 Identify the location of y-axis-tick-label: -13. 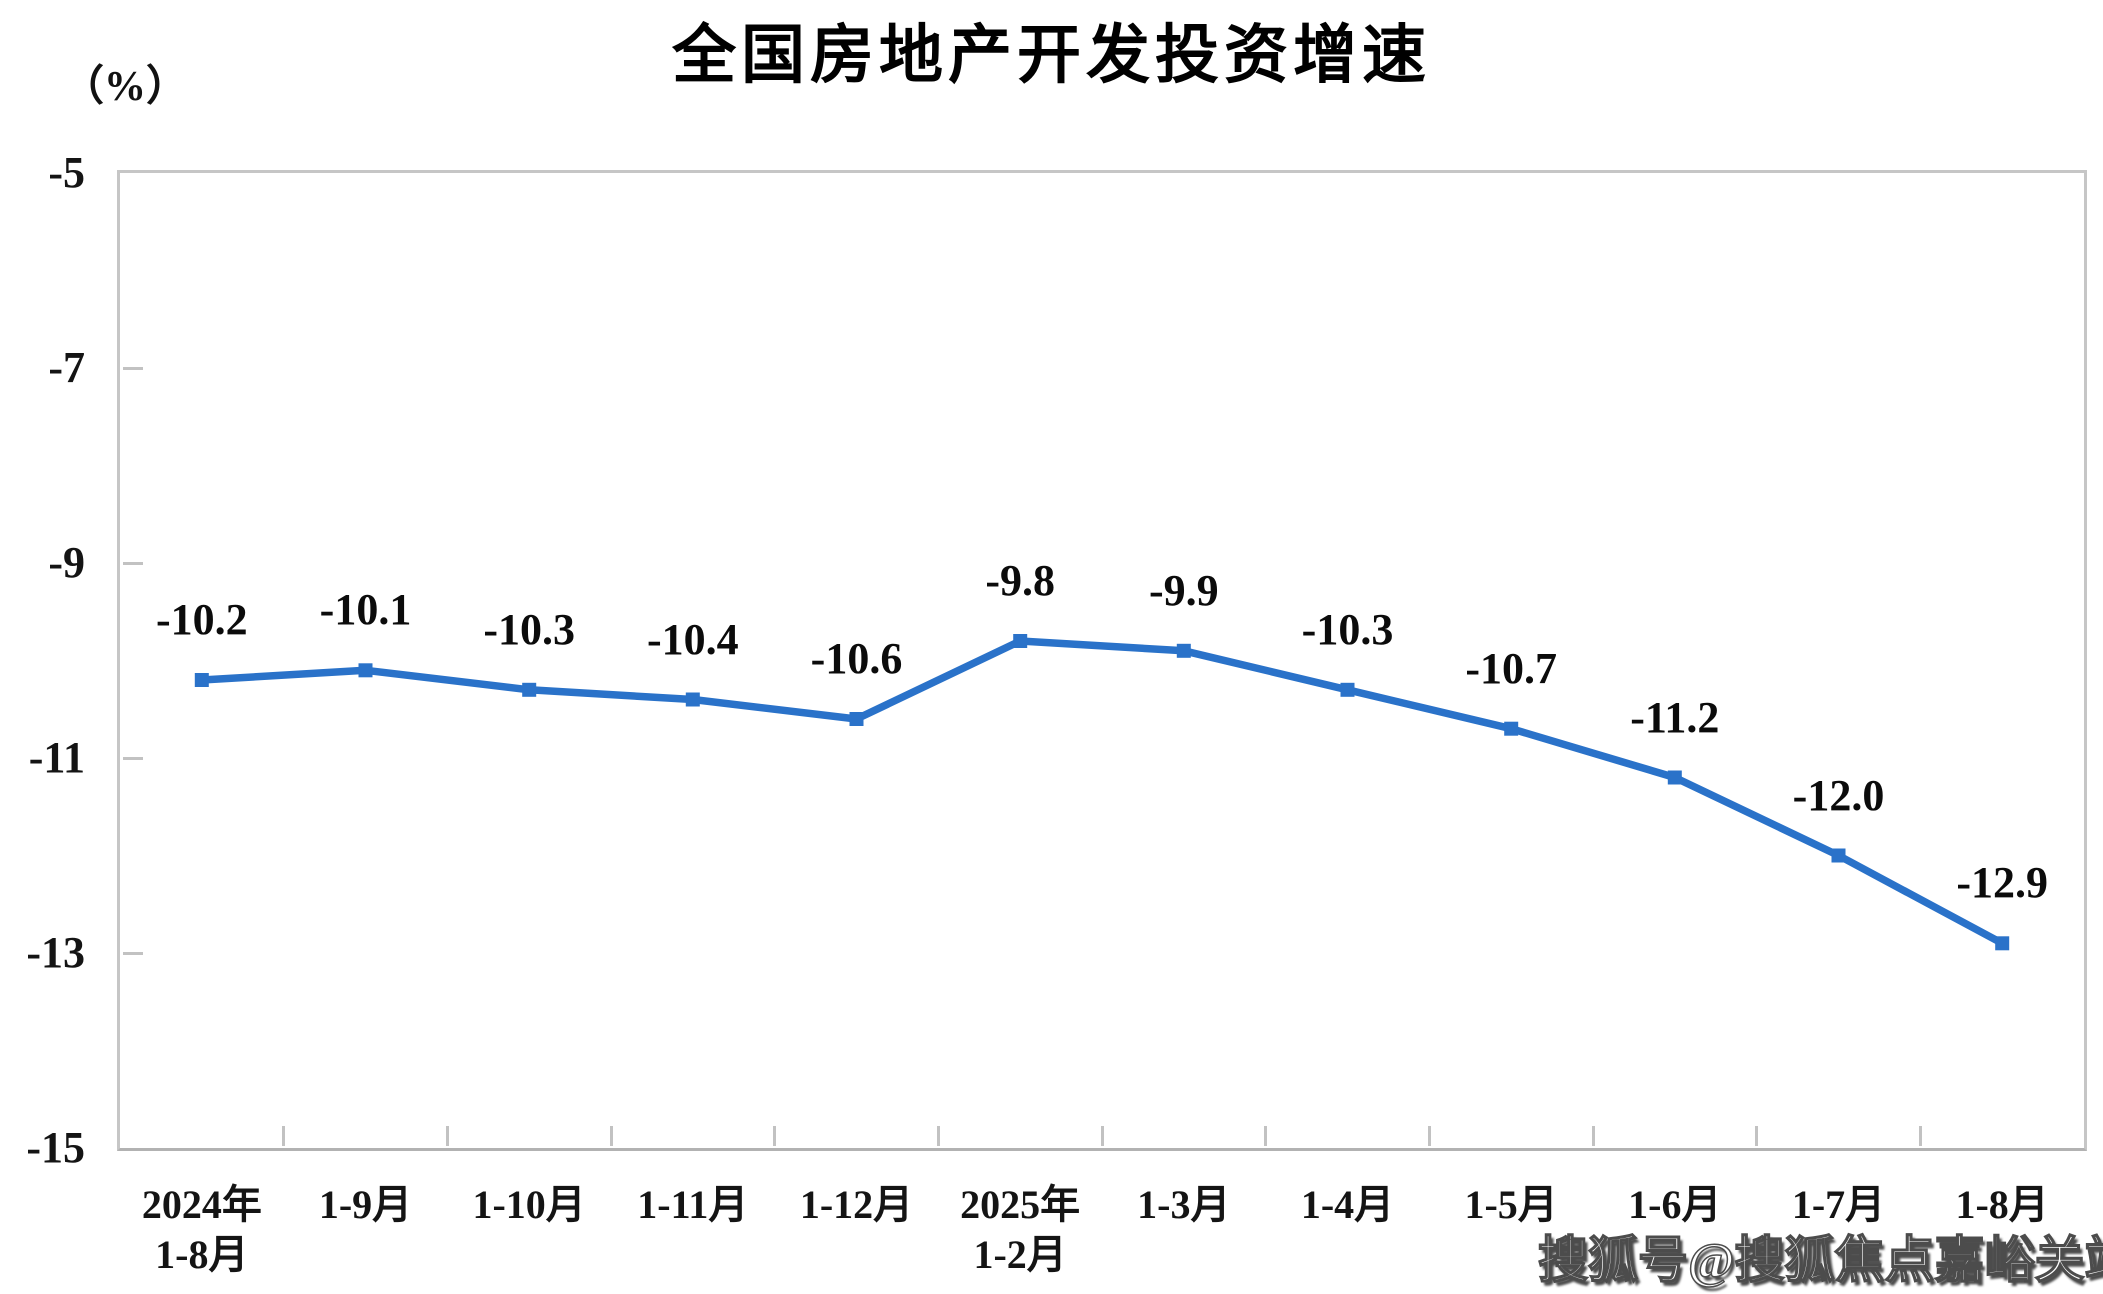
(55, 952).